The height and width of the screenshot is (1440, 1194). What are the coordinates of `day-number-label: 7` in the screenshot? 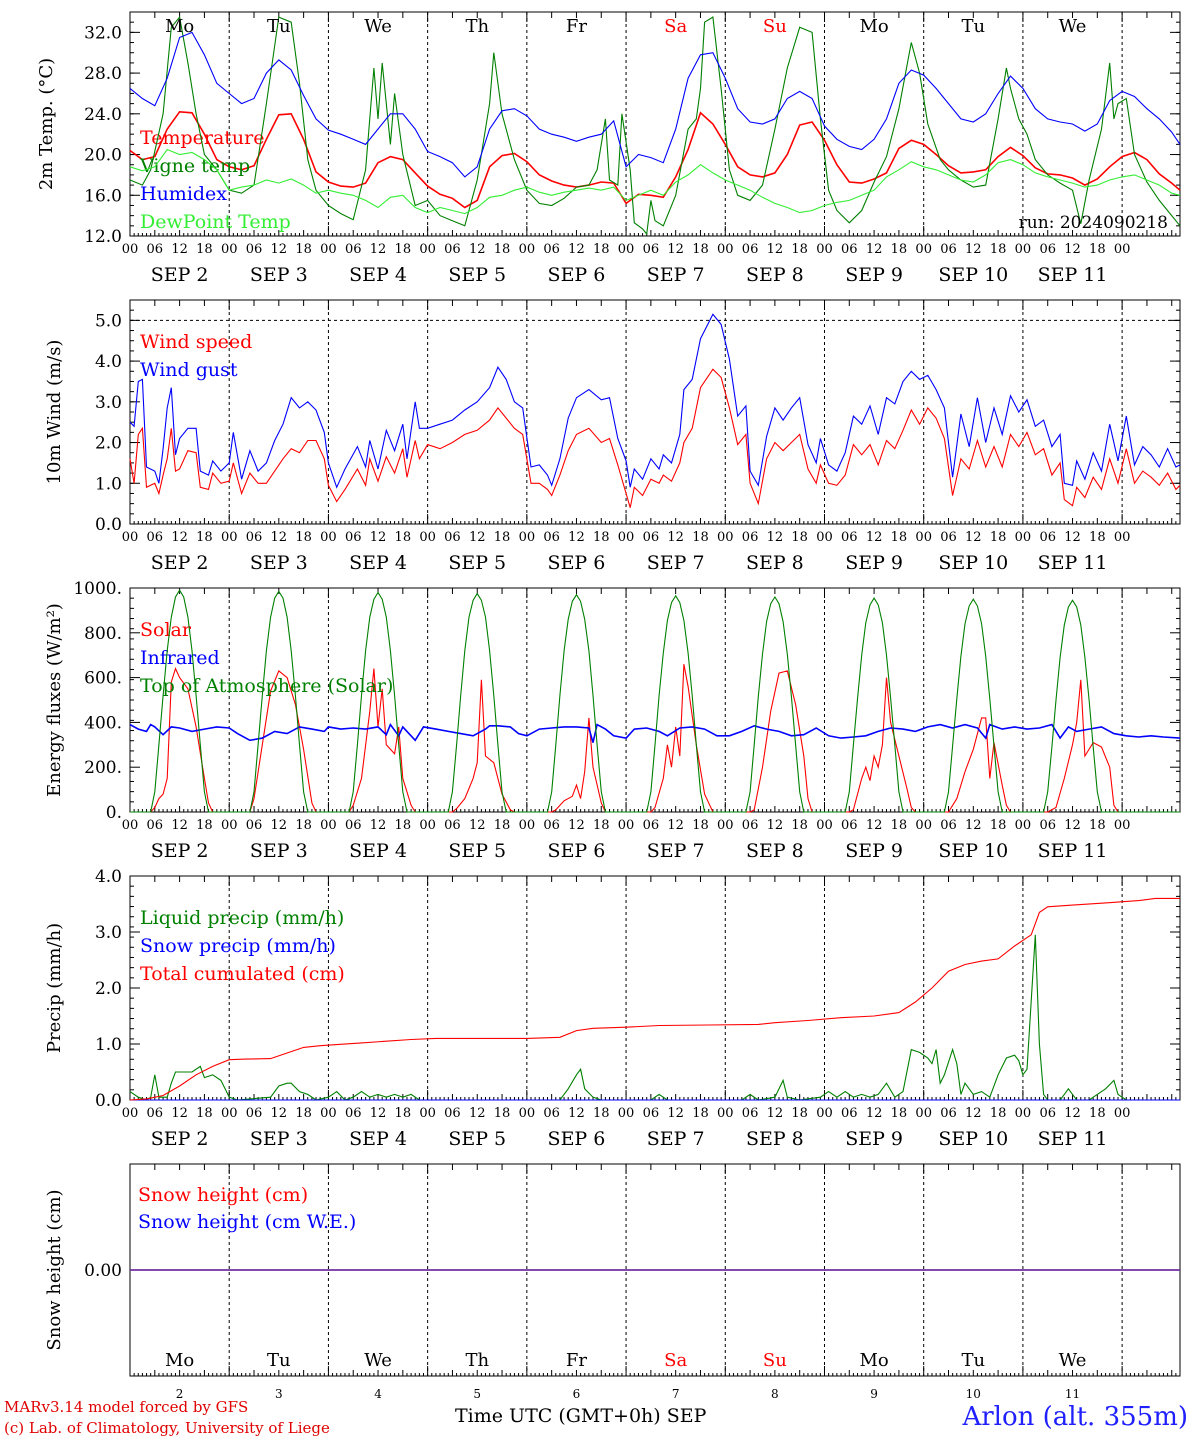 It's located at (676, 1394).